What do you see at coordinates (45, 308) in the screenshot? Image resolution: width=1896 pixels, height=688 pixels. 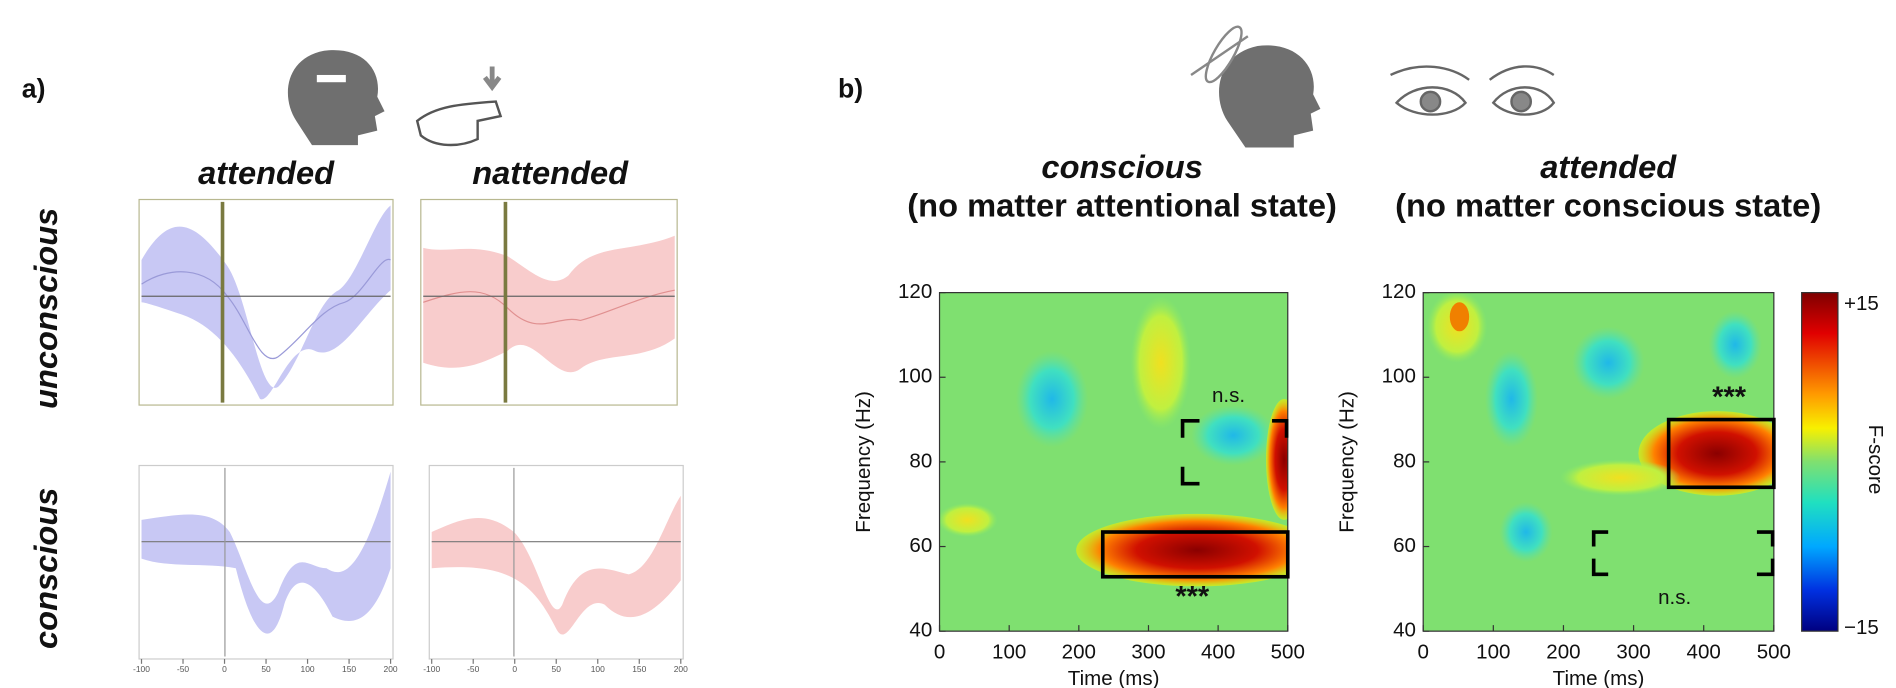 I see `row-header: unconscious` at bounding box center [45, 308].